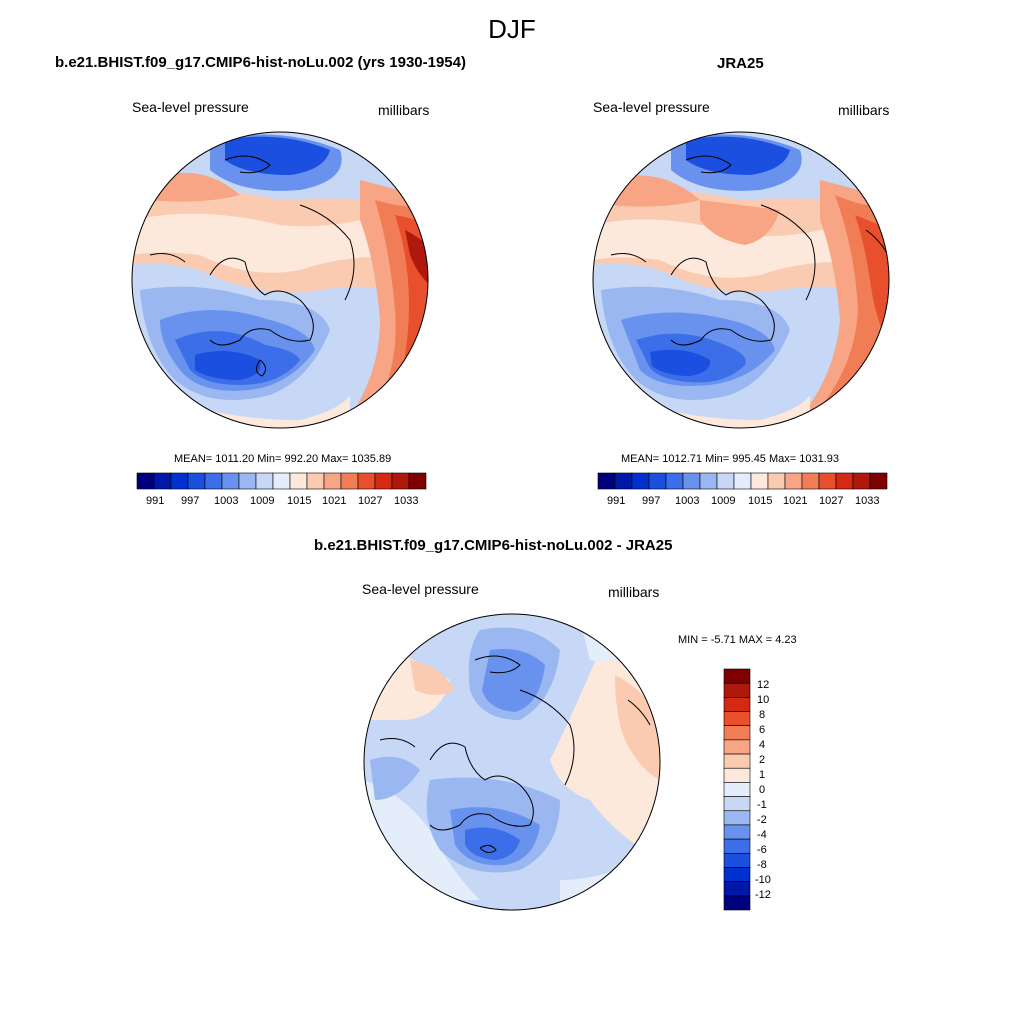 This screenshot has width=1024, height=1024. Describe the element at coordinates (651, 107) in the screenshot. I see `panel2-variable-label: Sea-level pressure` at that location.